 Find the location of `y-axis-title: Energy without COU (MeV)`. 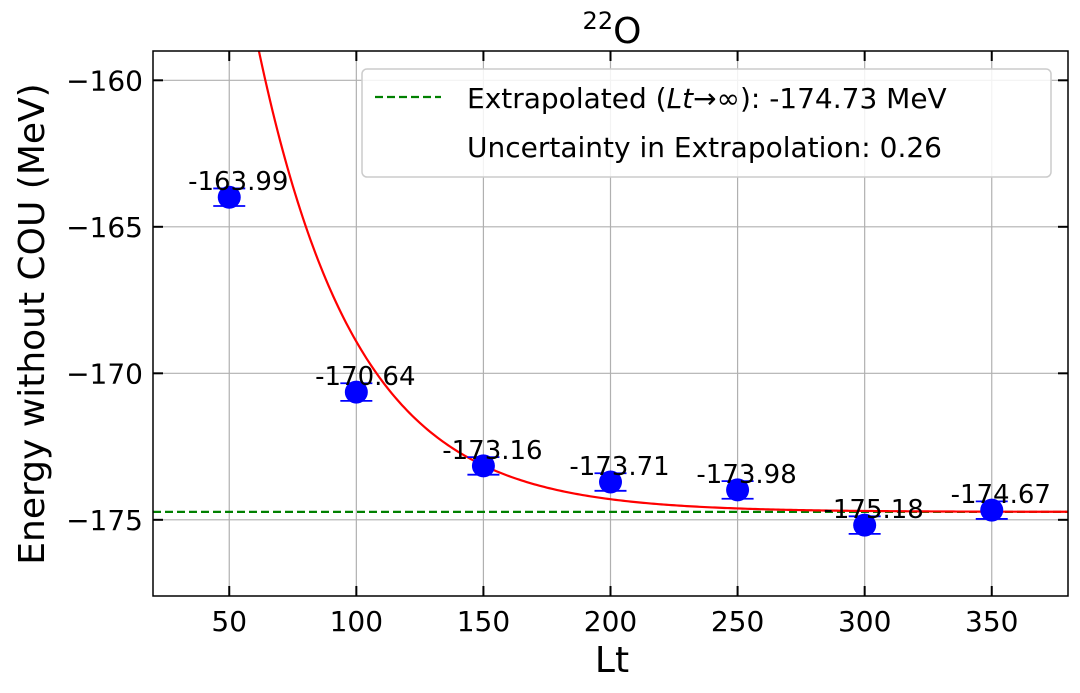

y-axis-title: Energy without COU (MeV) is located at coordinates (32, 323).